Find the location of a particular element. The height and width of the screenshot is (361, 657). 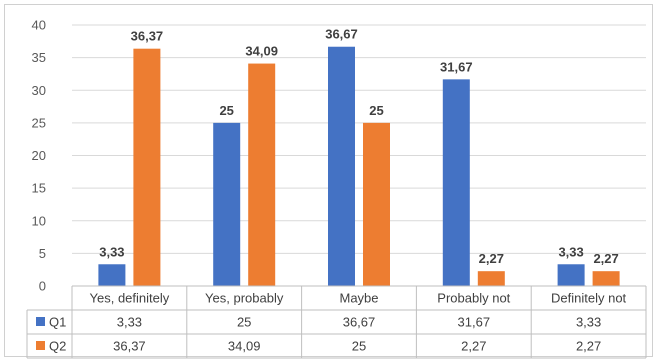

y-tick-label: 30 is located at coordinates (39, 90).